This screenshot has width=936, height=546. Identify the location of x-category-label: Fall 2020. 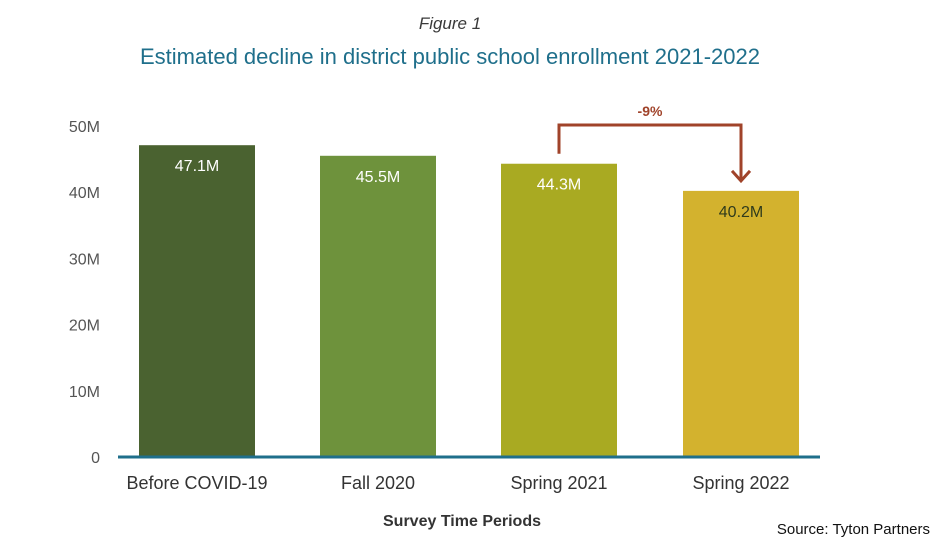
(378, 483).